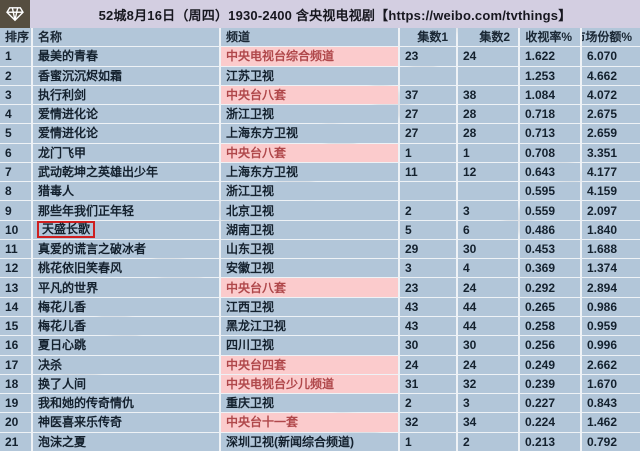  I want to click on name-cell: 神医喜来乐传奇, so click(126, 422).